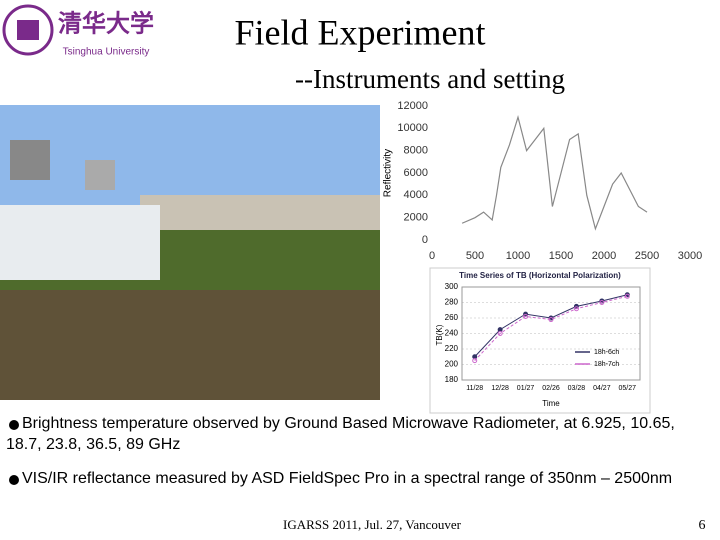  I want to click on logo-subtitle: Tsinghua University, so click(106, 52).